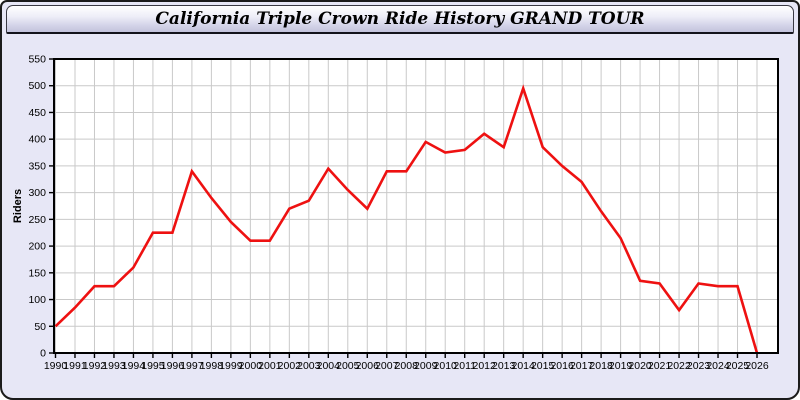  What do you see at coordinates (37, 166) in the screenshot?
I see `y-tick-label: 350` at bounding box center [37, 166].